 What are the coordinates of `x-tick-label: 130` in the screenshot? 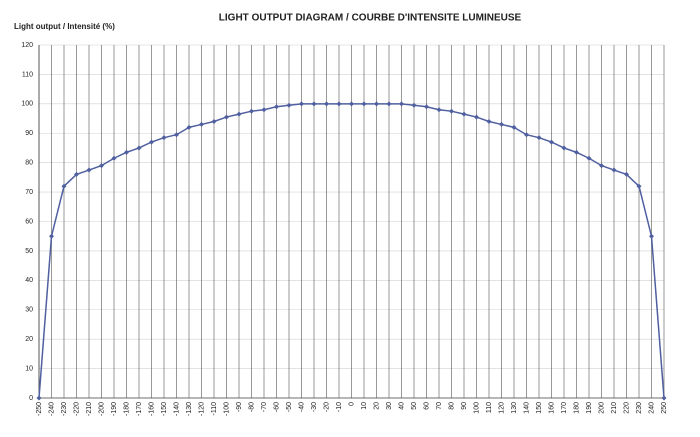 It's located at (514, 408).